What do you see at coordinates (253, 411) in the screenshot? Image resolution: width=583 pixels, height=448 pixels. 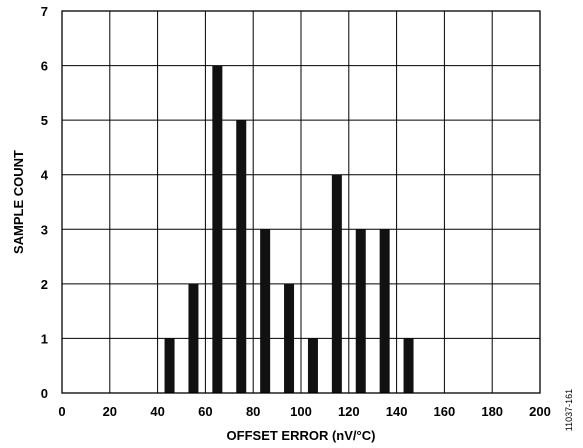 I see `x-tick-label: 80` at bounding box center [253, 411].